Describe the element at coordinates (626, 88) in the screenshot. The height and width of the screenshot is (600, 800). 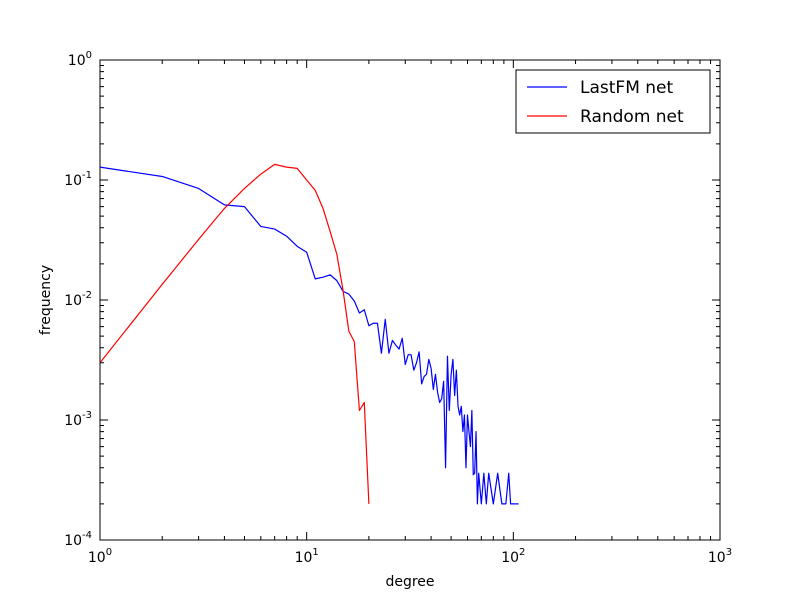
I see `legend-label-lastfm-net: LastFM net` at that location.